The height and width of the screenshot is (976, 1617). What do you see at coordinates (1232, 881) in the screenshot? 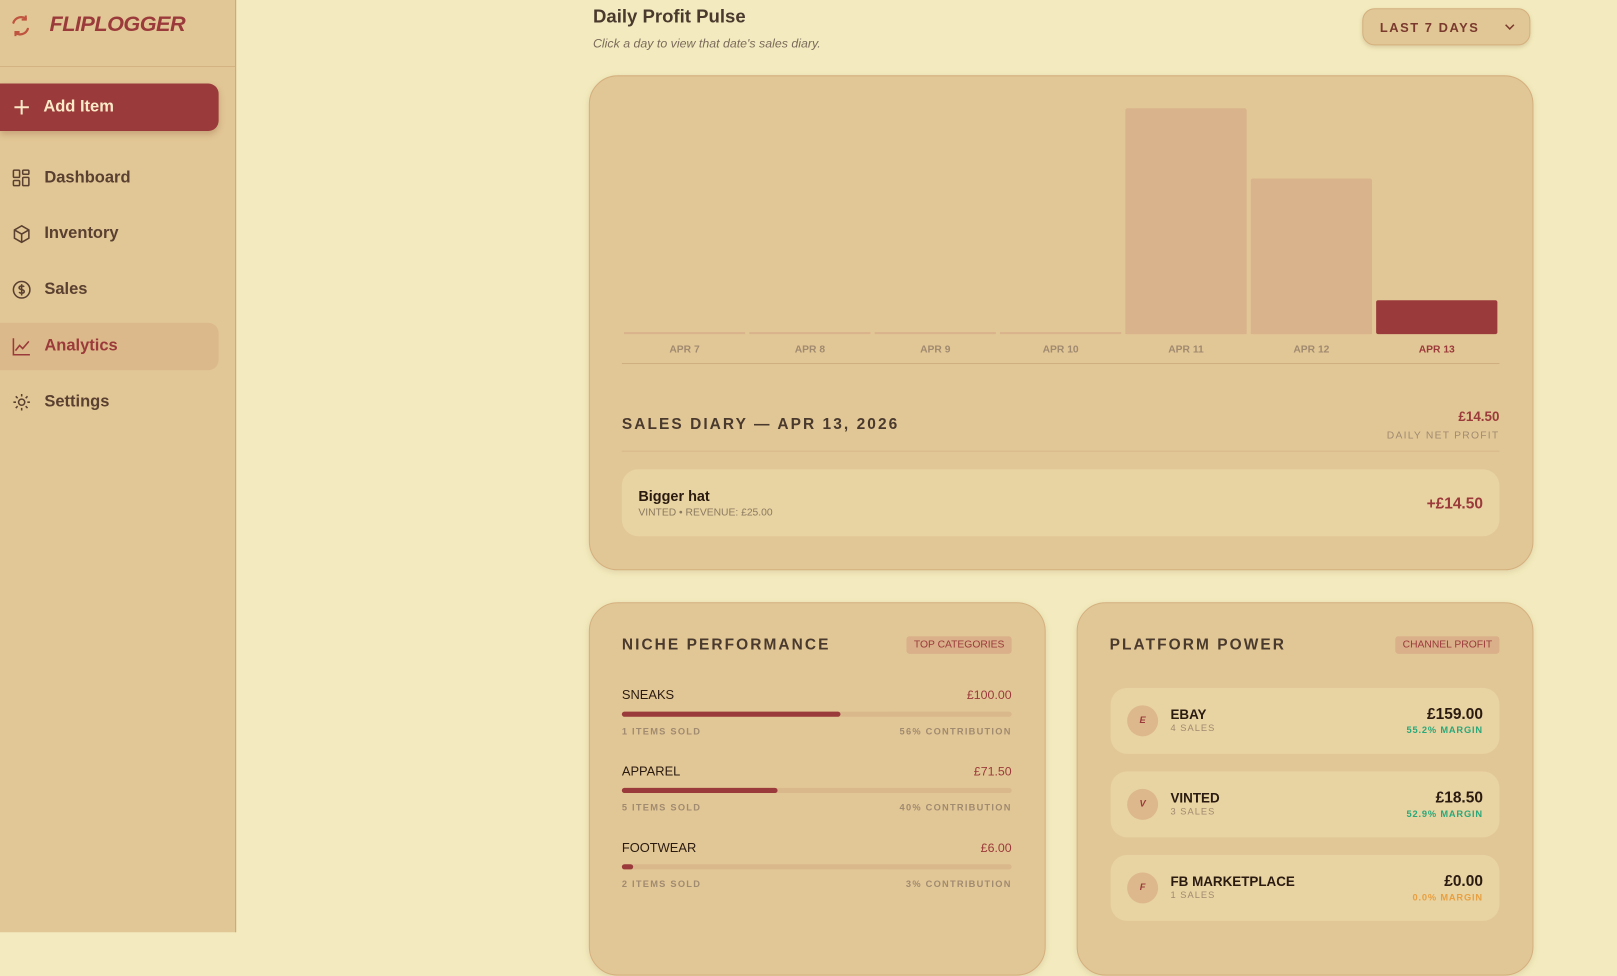
I see `platform-name: FB MARKETPLACE` at bounding box center [1232, 881].